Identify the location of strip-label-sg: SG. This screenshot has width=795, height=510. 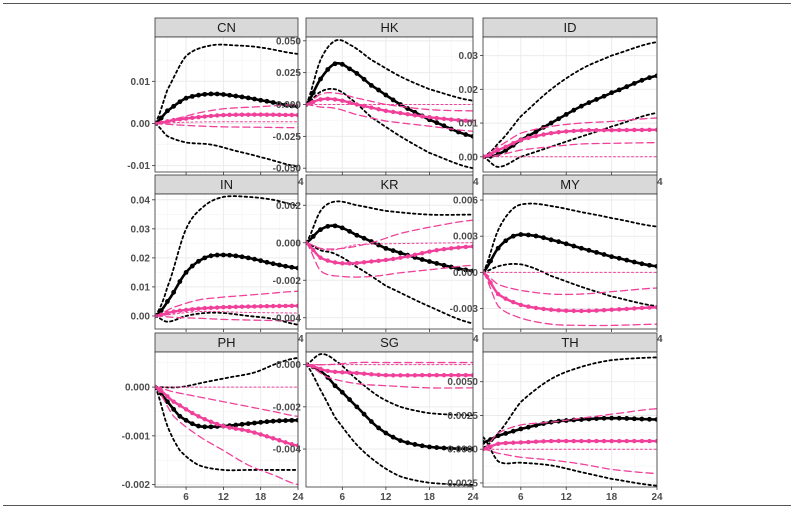
(389, 342).